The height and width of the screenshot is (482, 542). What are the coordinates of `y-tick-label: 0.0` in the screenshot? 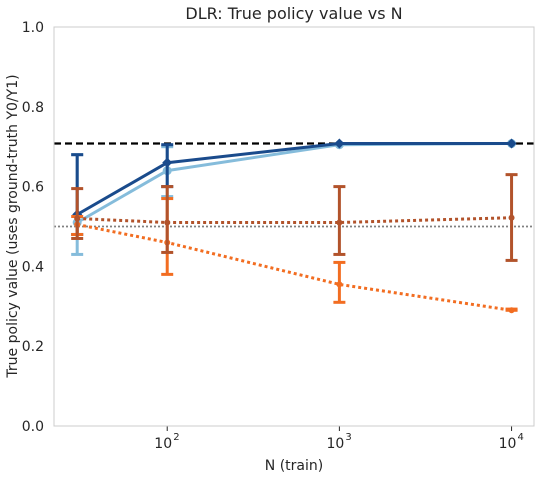 It's located at (33, 427).